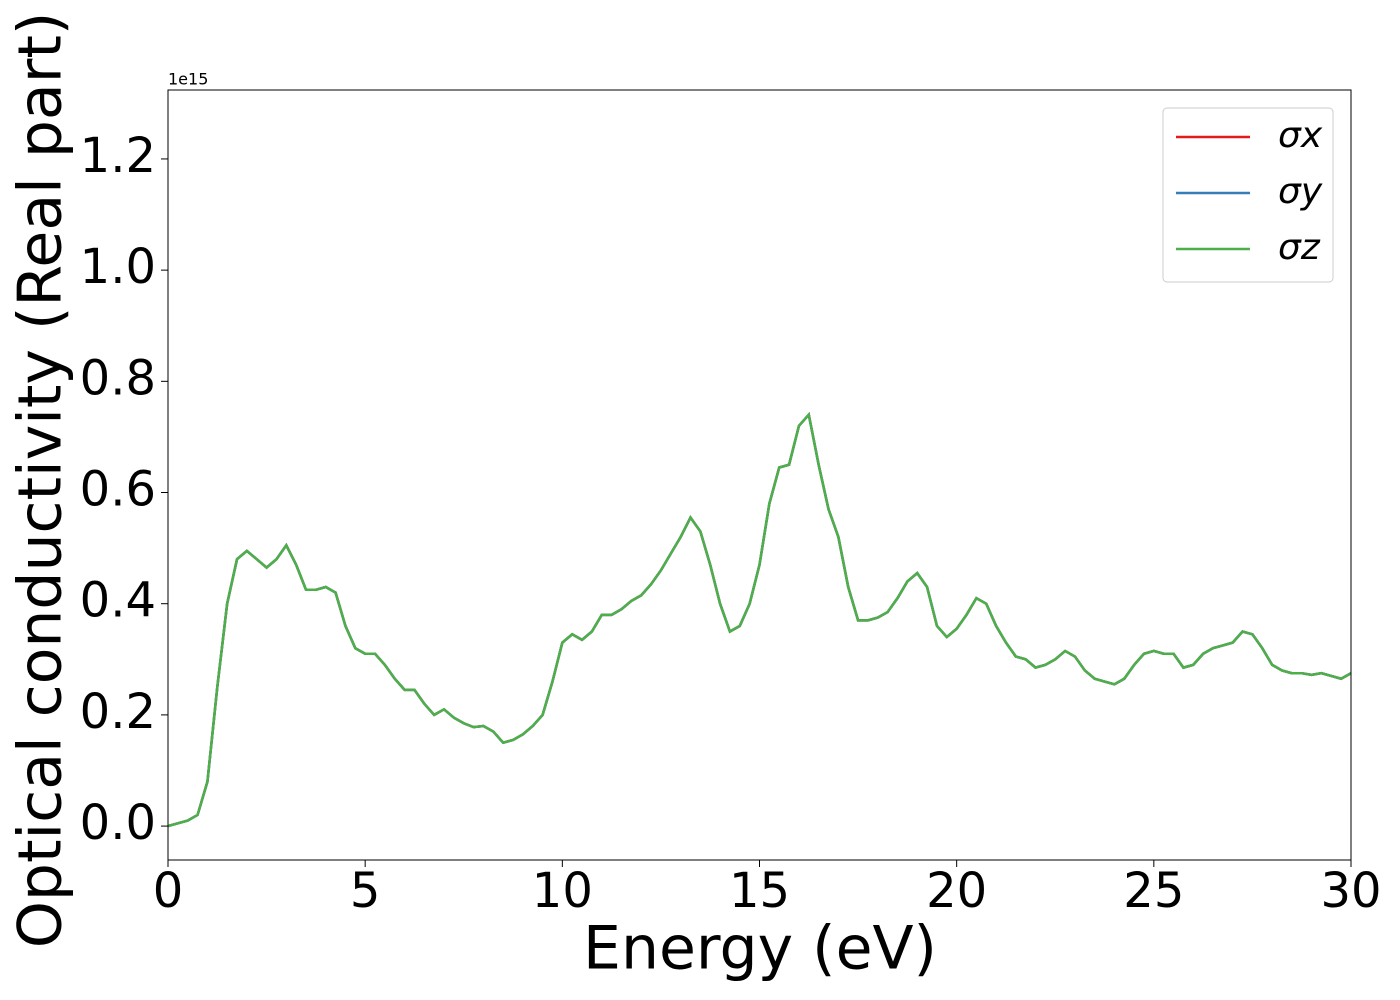  Describe the element at coordinates (168, 891) in the screenshot. I see `x-tick-label: 0` at that location.